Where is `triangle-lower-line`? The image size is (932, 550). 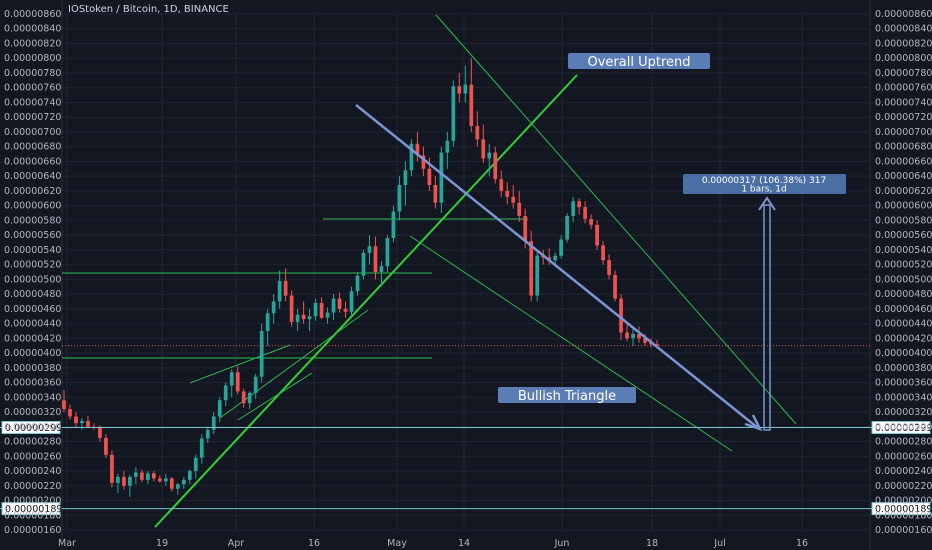 triangle-lower-line is located at coordinates (571, 343).